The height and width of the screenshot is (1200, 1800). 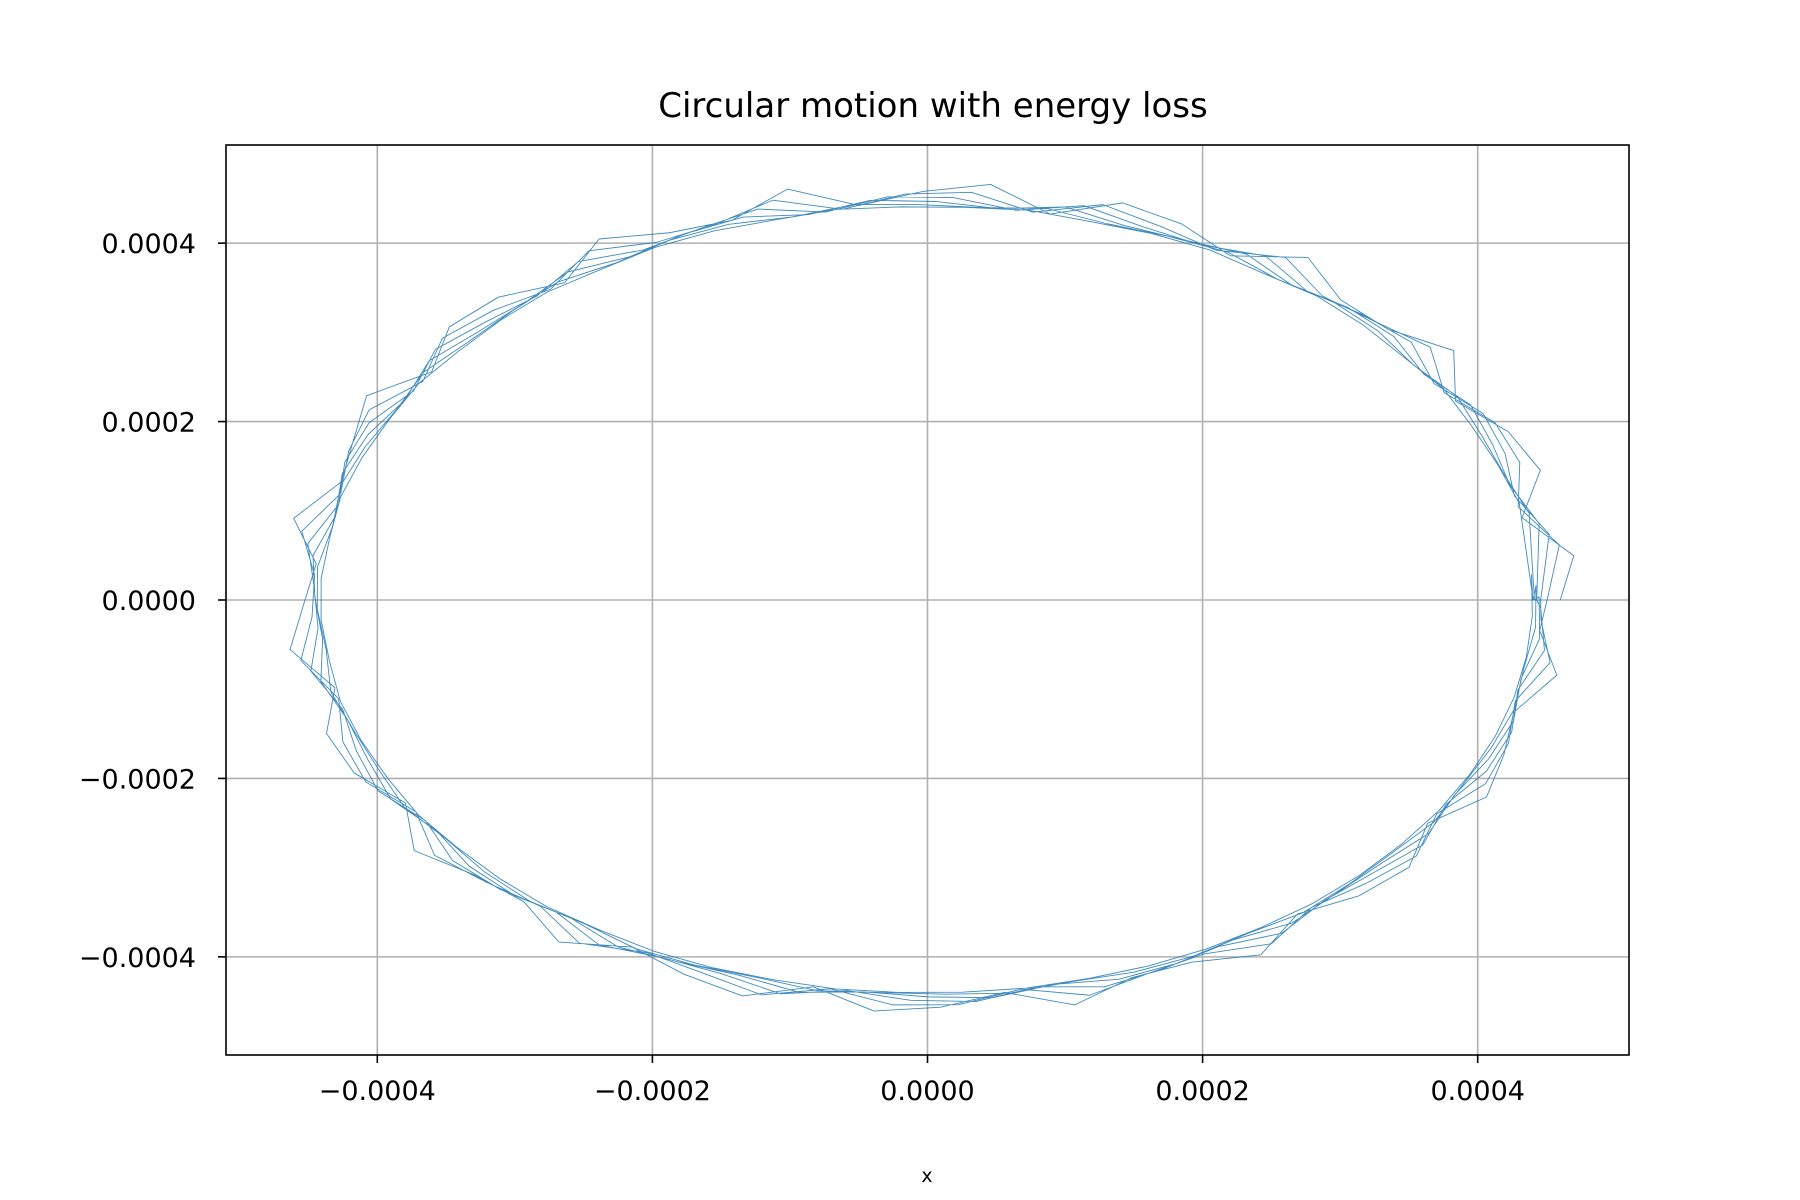 I want to click on y-tick-label: 0.0000, so click(x=149, y=601).